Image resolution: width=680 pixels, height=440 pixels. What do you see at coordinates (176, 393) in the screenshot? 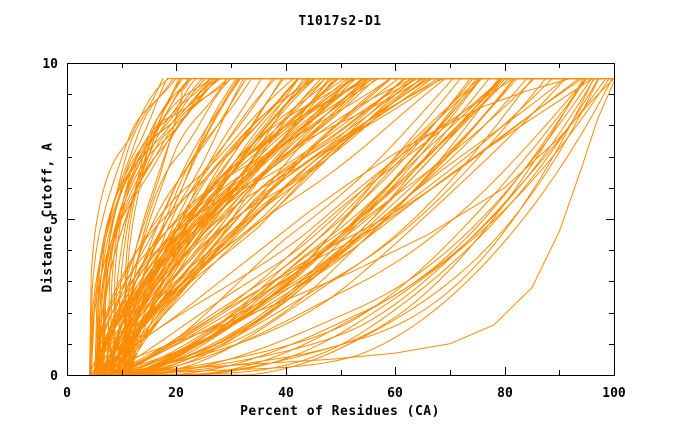
I see `x-tick-label: 20` at bounding box center [176, 393].